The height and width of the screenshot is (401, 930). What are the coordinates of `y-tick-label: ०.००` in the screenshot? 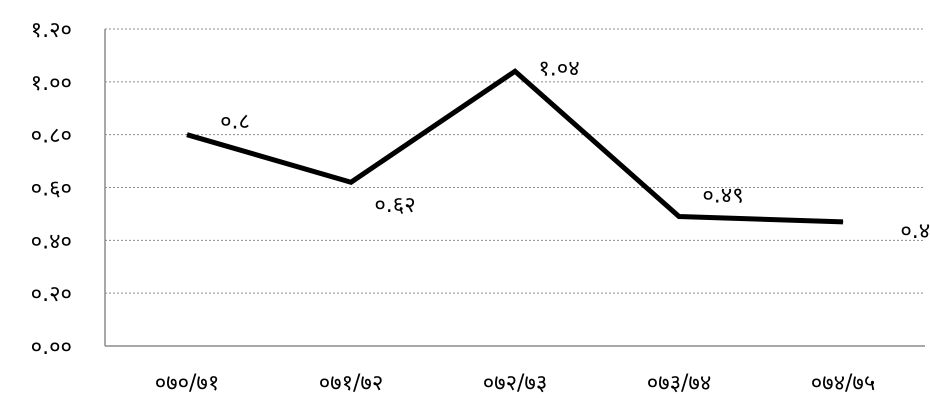 It's located at (51, 347).